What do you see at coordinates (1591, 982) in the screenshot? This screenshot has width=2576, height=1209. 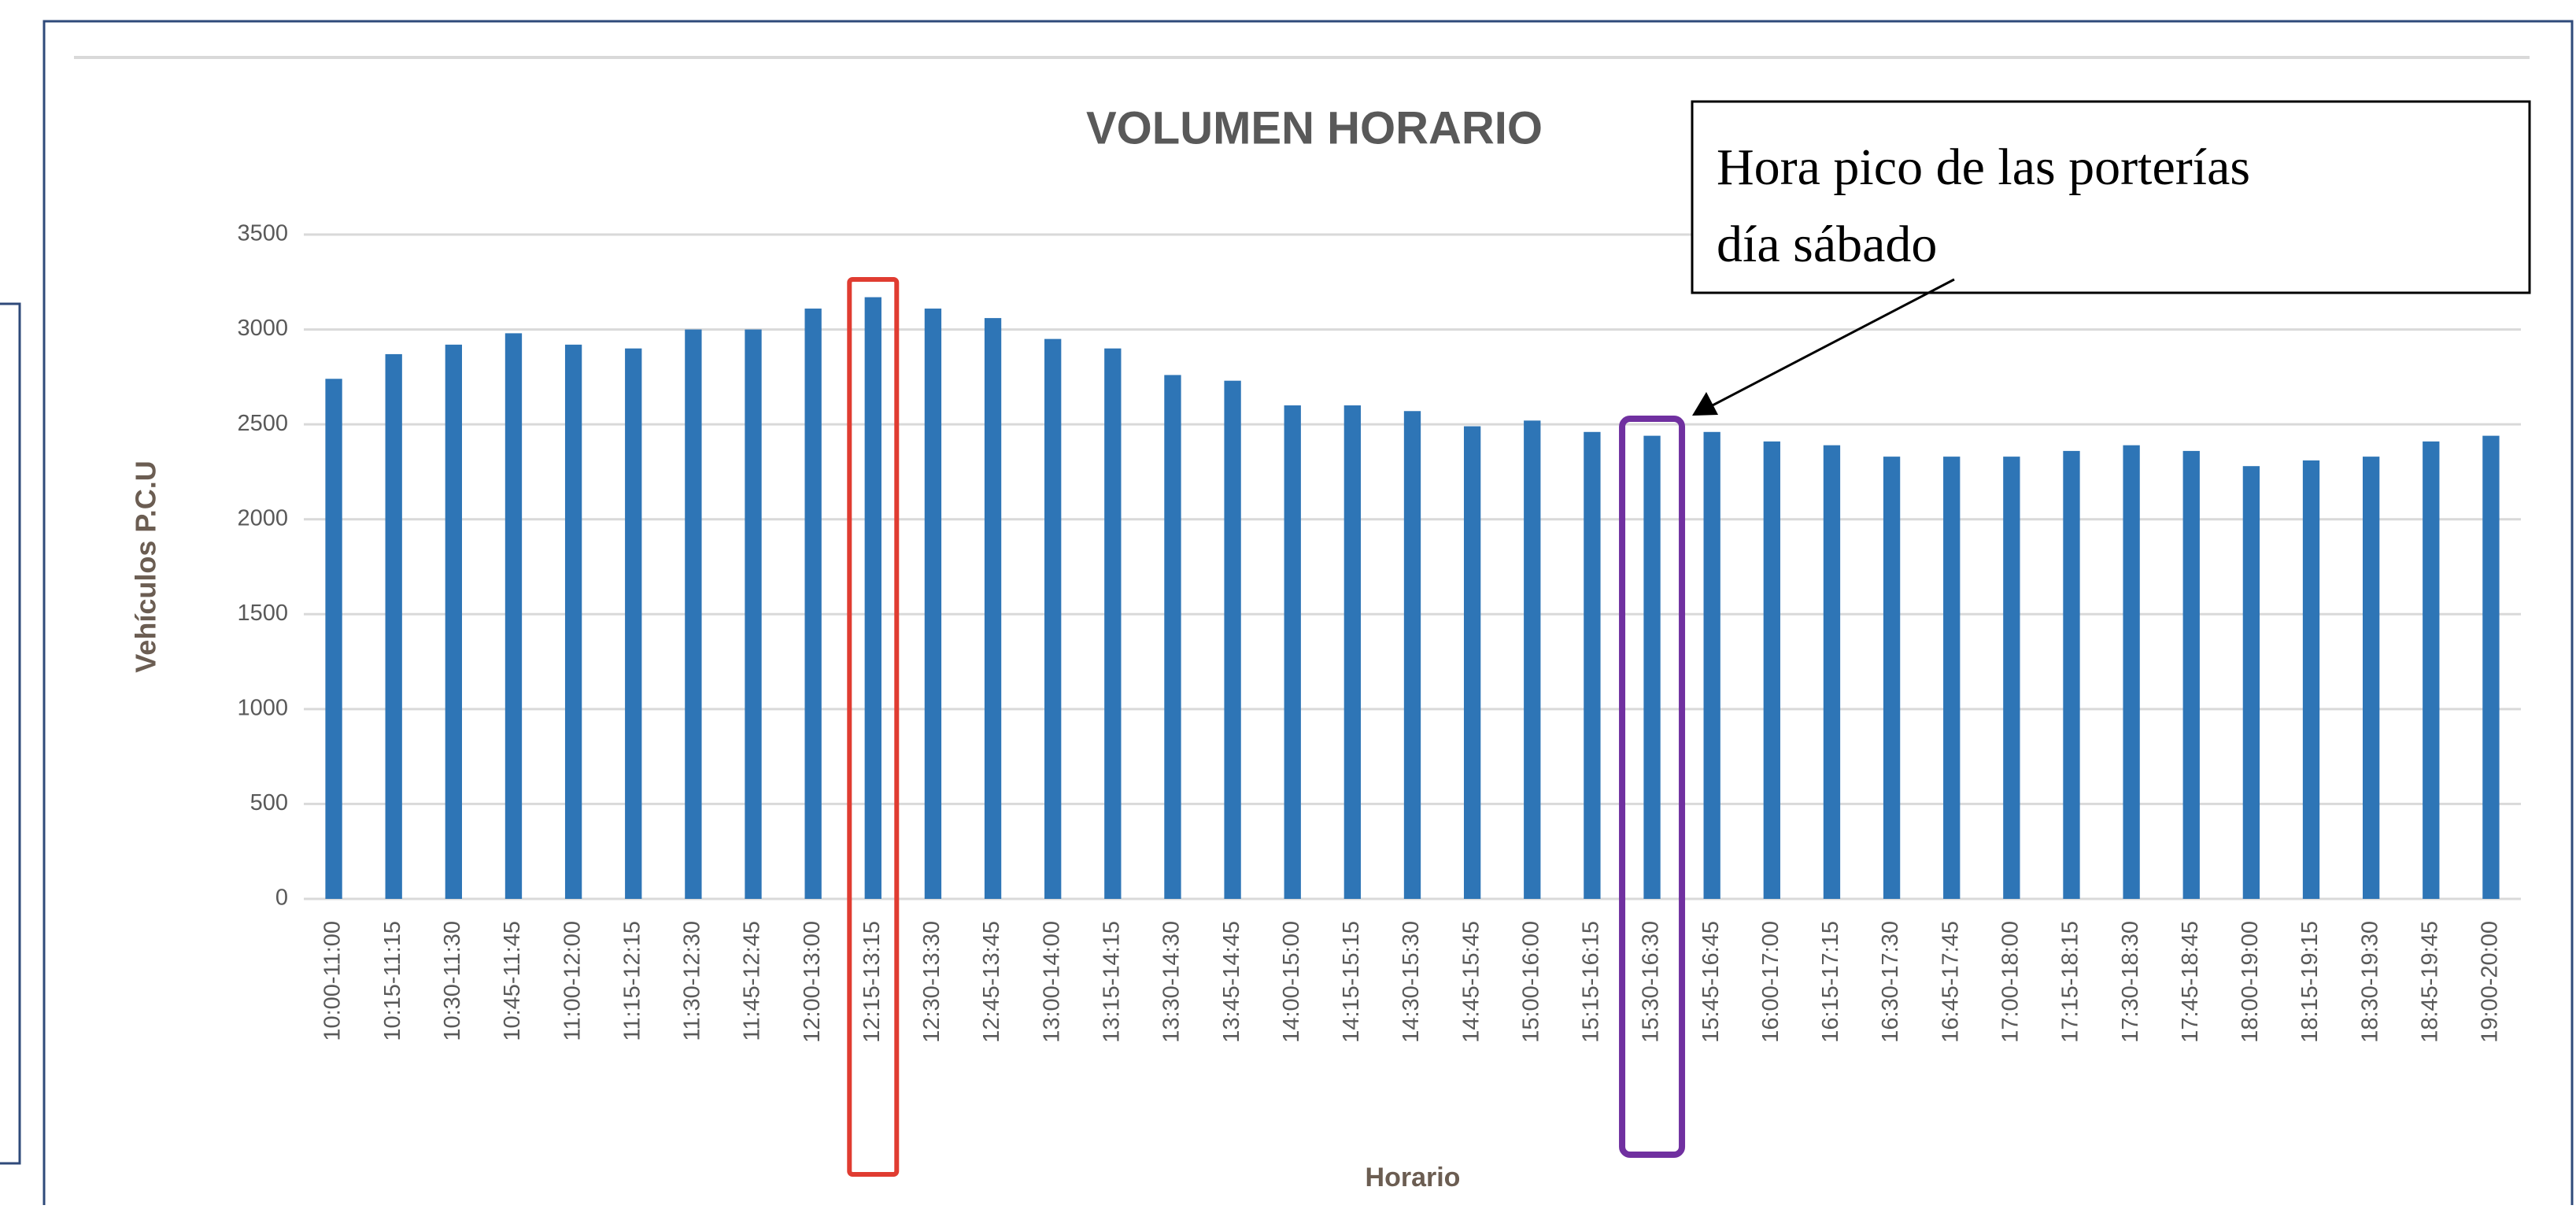 I see `x-tick-label: 15:15-16:15` at bounding box center [1591, 982].